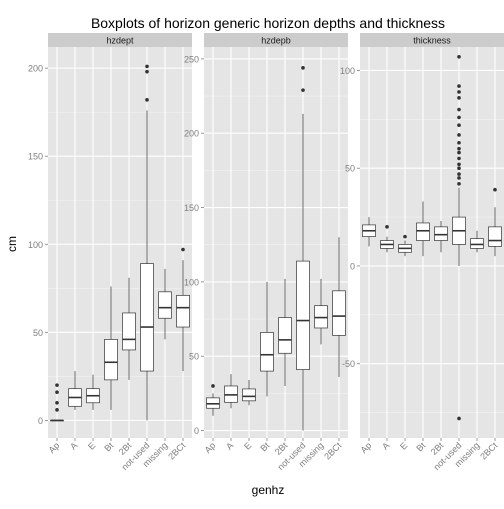 Image resolution: width=504 pixels, height=509 pixels. What do you see at coordinates (177, 451) in the screenshot?
I see `x-tick-label: 2BCt` at bounding box center [177, 451].